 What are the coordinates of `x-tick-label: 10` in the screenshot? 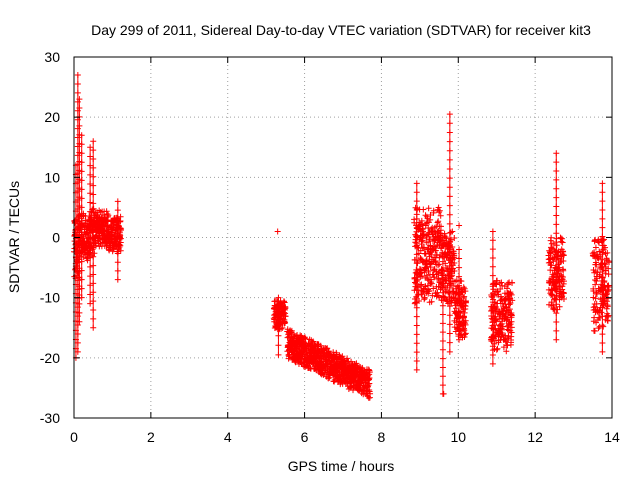 It's located at (458, 437).